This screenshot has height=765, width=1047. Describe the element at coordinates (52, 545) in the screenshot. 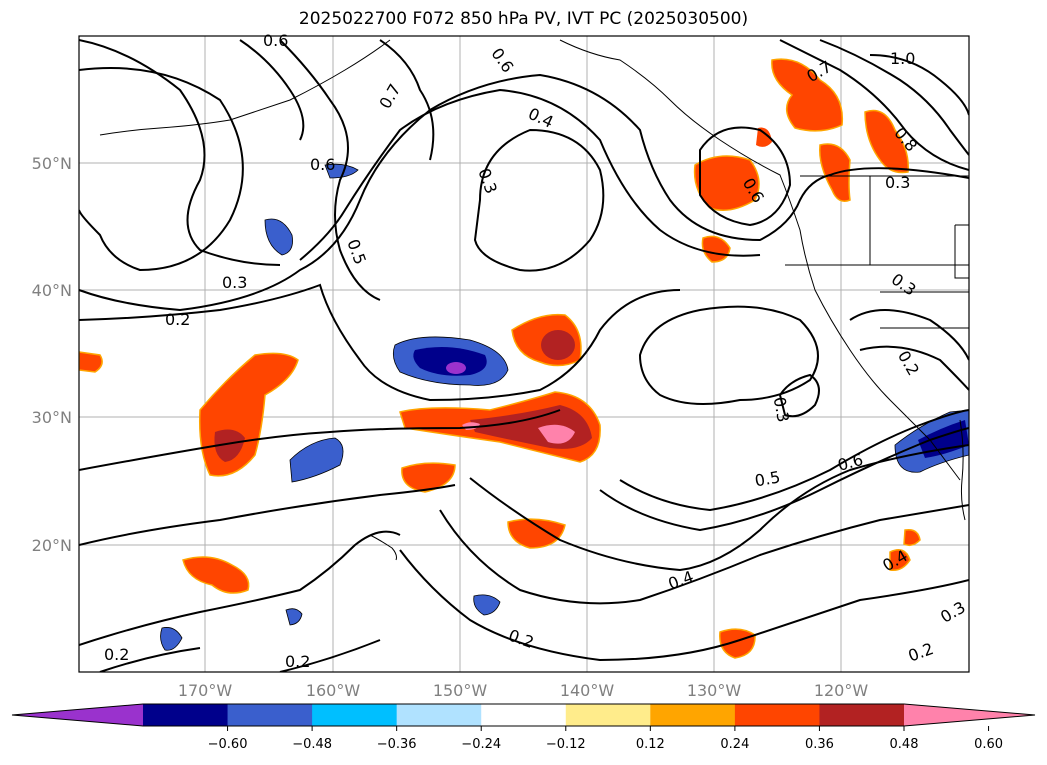

I see `lat-tick-label: 20°N` at that location.